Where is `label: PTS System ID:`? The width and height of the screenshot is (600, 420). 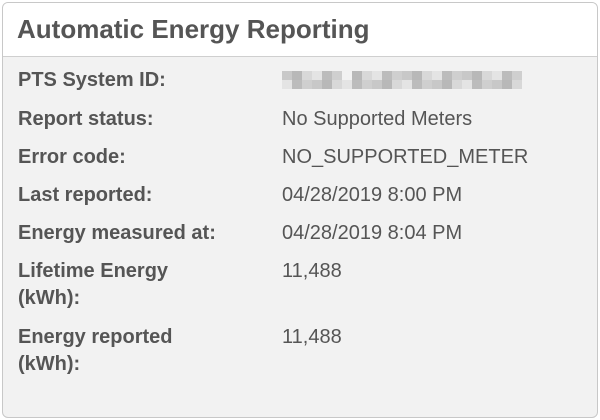
label: PTS System ID: is located at coordinates (92, 80).